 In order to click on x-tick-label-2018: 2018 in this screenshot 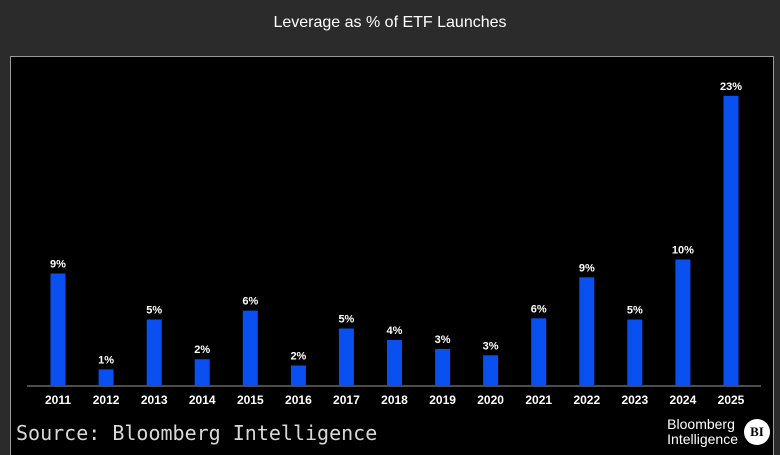, I will do `click(394, 400)`.